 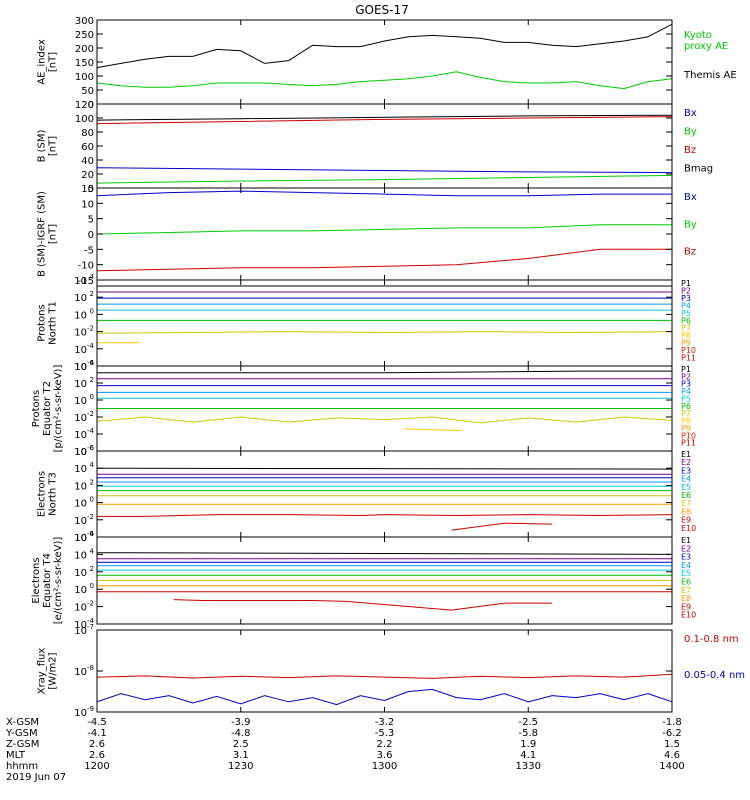 What do you see at coordinates (686, 298) in the screenshot?
I see `legend-label: P3` at bounding box center [686, 298].